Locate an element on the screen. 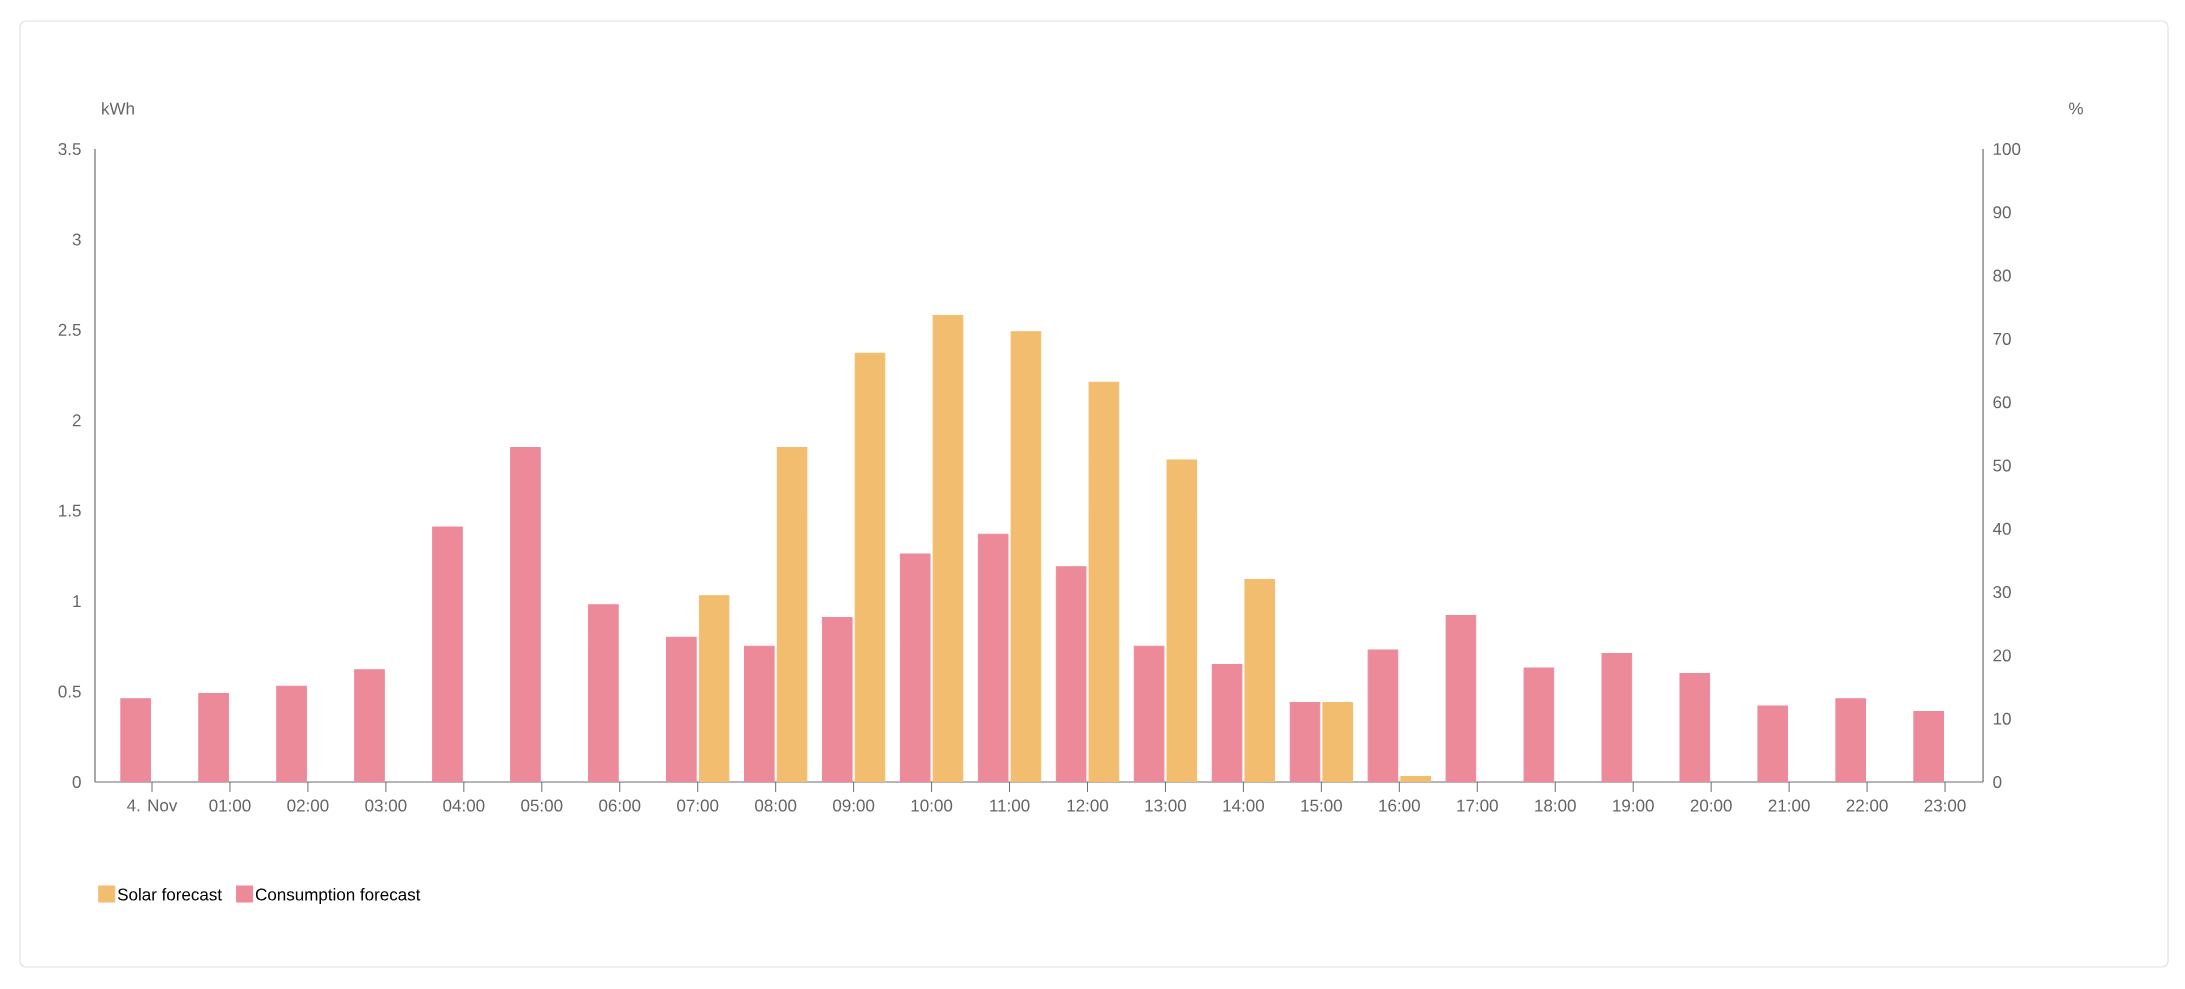 The image size is (2185, 989). y2-tick-label: 20 is located at coordinates (2002, 655).